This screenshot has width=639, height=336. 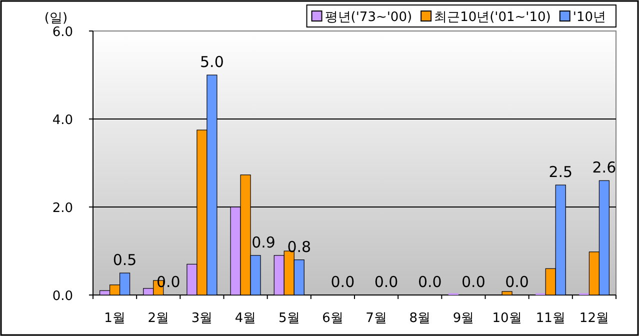 What do you see at coordinates (420, 318) in the screenshot?
I see `x-tick-label: 8월` at bounding box center [420, 318].